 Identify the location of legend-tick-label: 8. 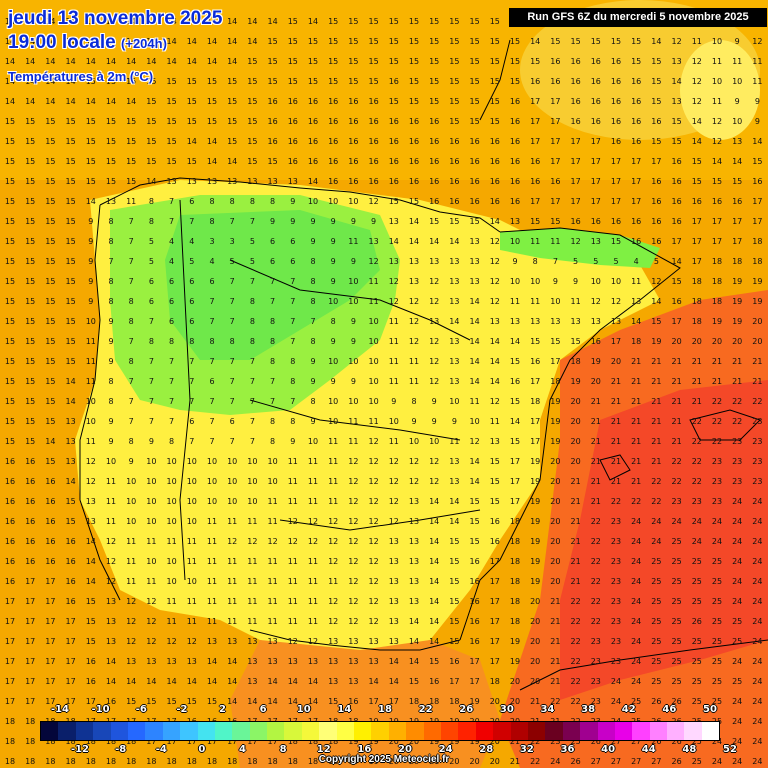
(283, 749).